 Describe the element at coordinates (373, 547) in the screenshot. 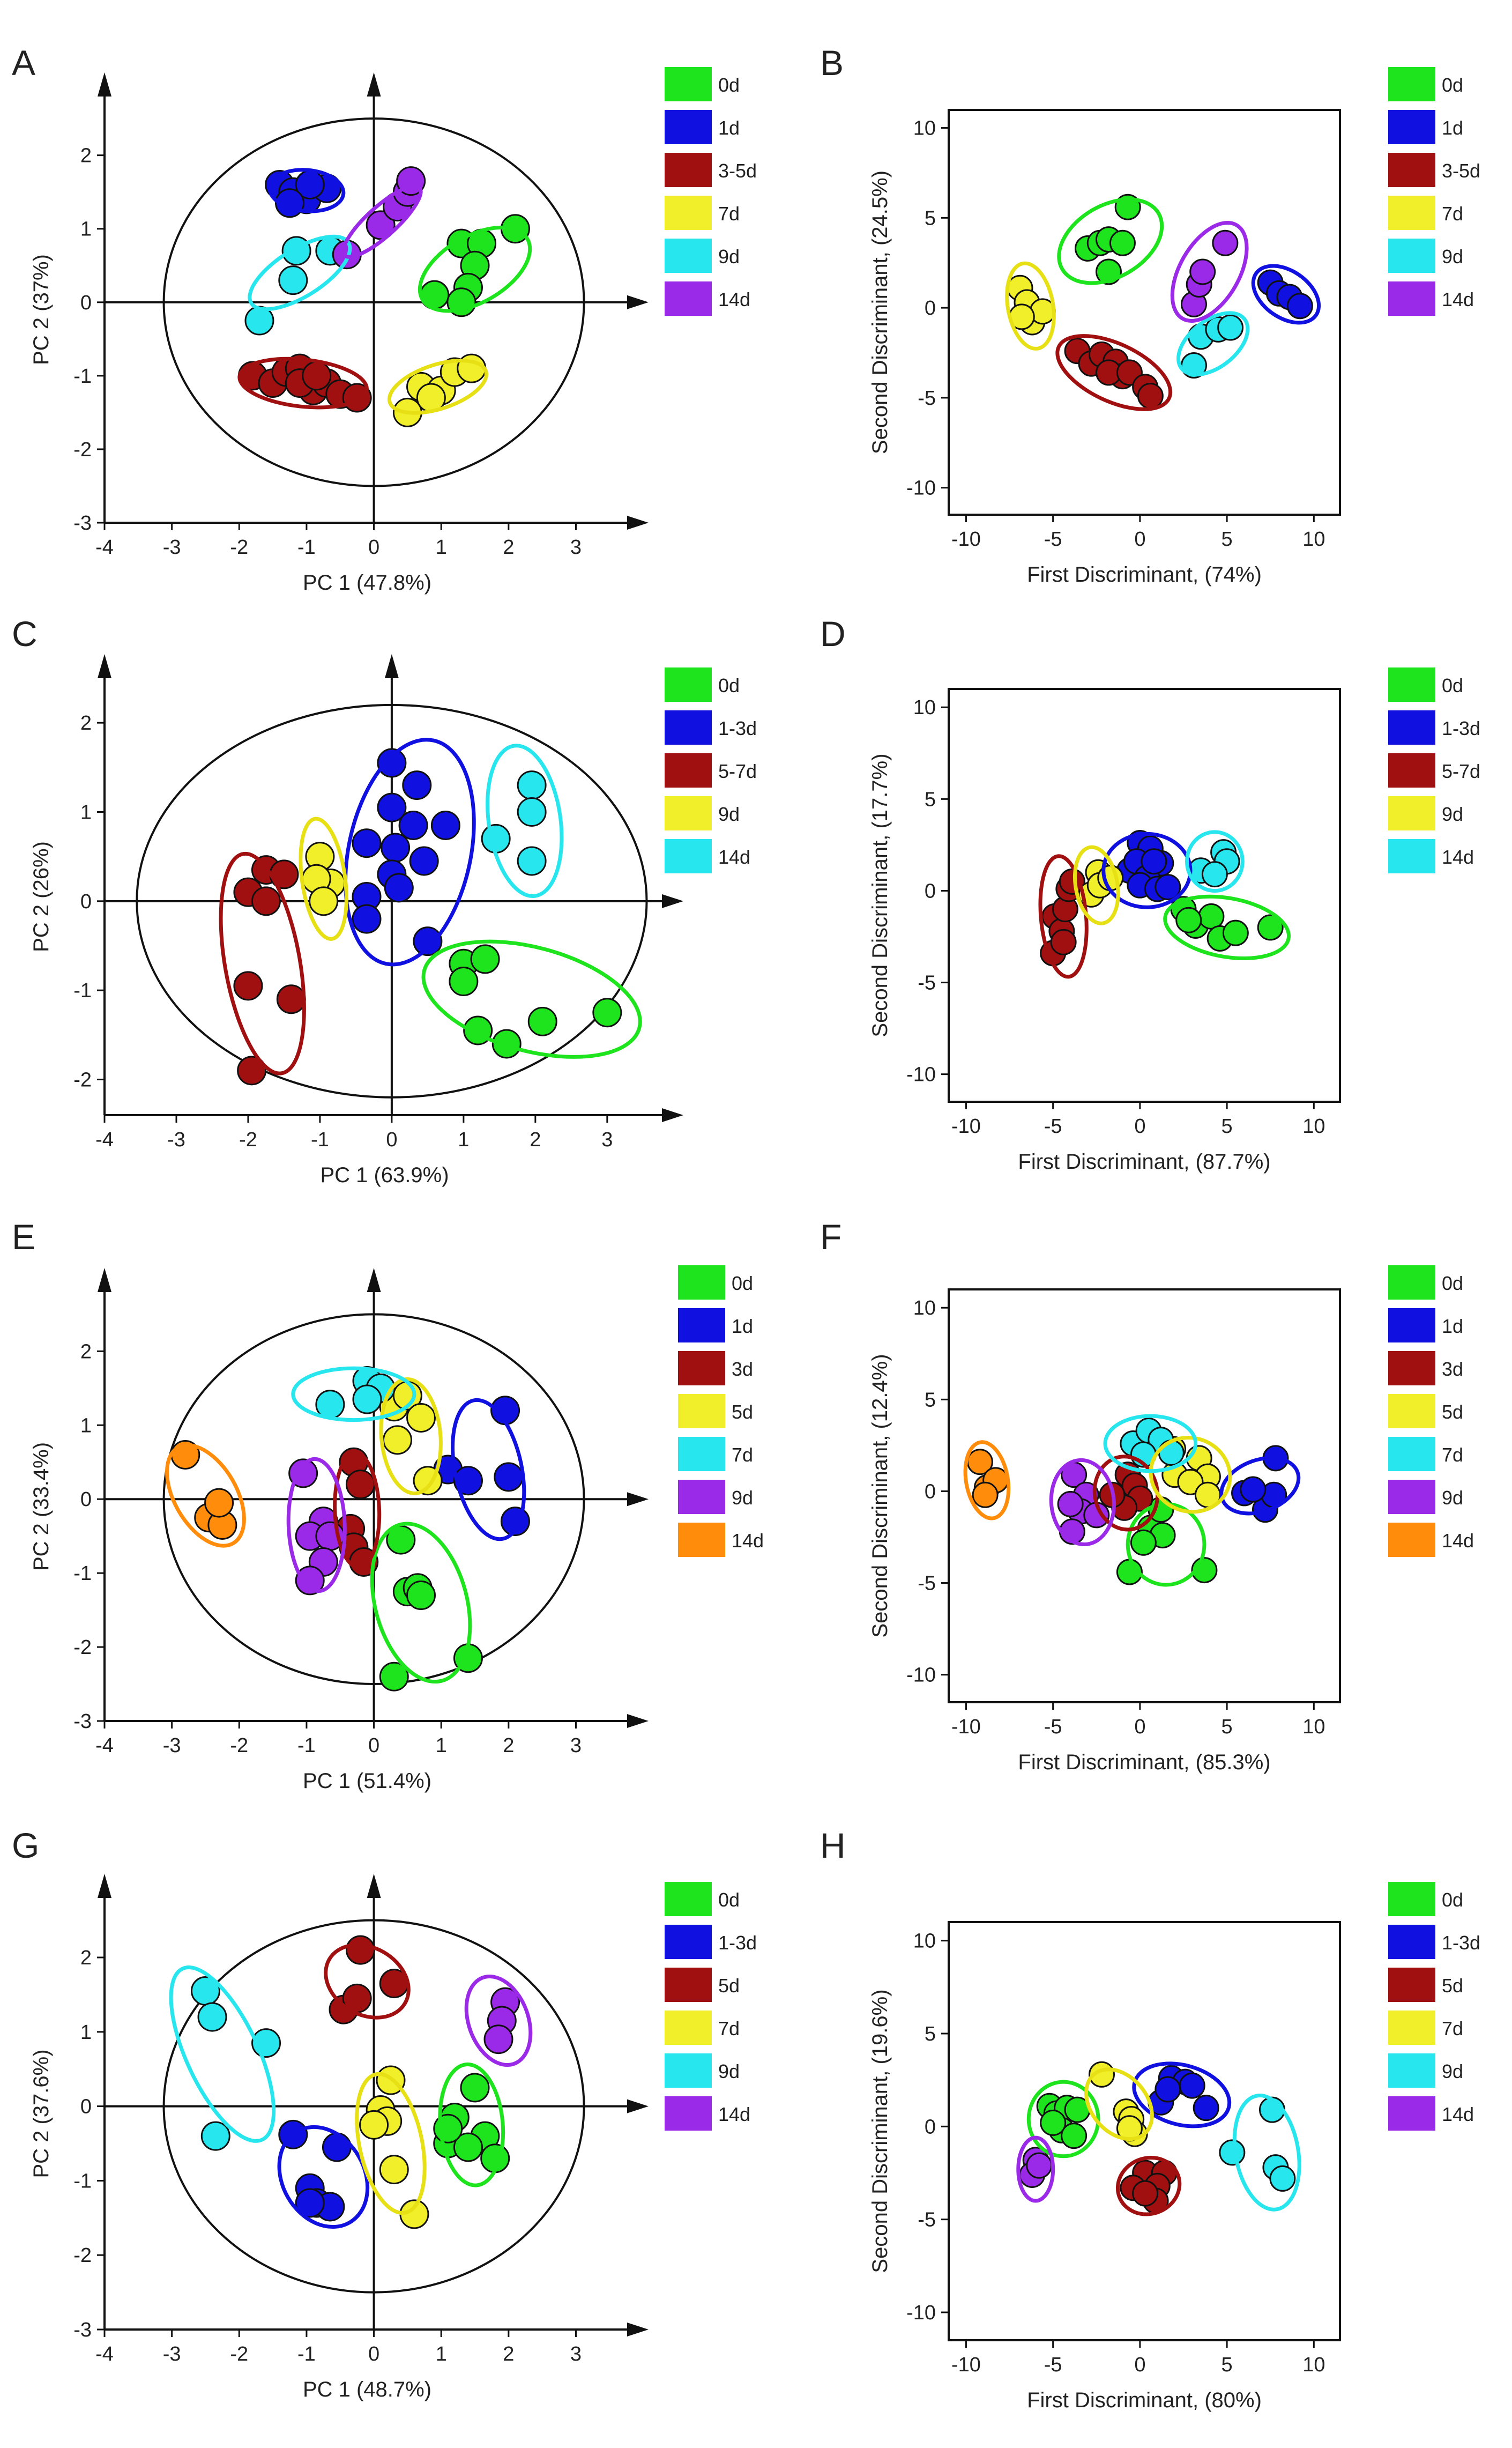

I see `panel-a-xtick-label: 0` at that location.